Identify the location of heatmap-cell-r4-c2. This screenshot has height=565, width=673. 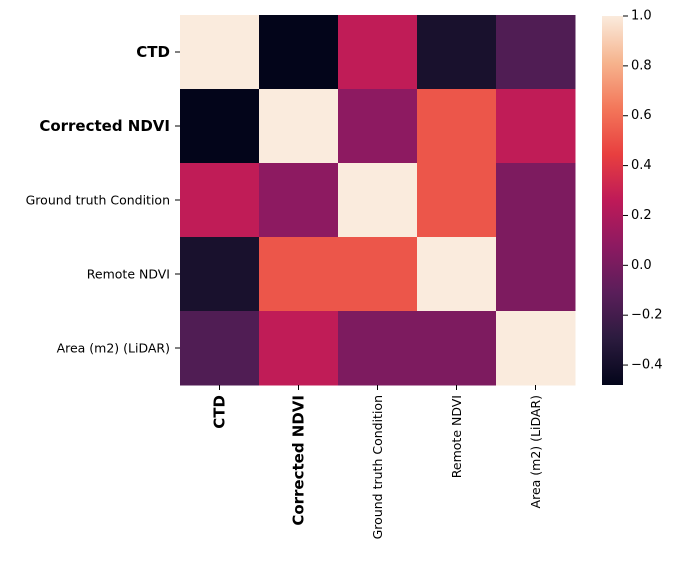
(378, 348).